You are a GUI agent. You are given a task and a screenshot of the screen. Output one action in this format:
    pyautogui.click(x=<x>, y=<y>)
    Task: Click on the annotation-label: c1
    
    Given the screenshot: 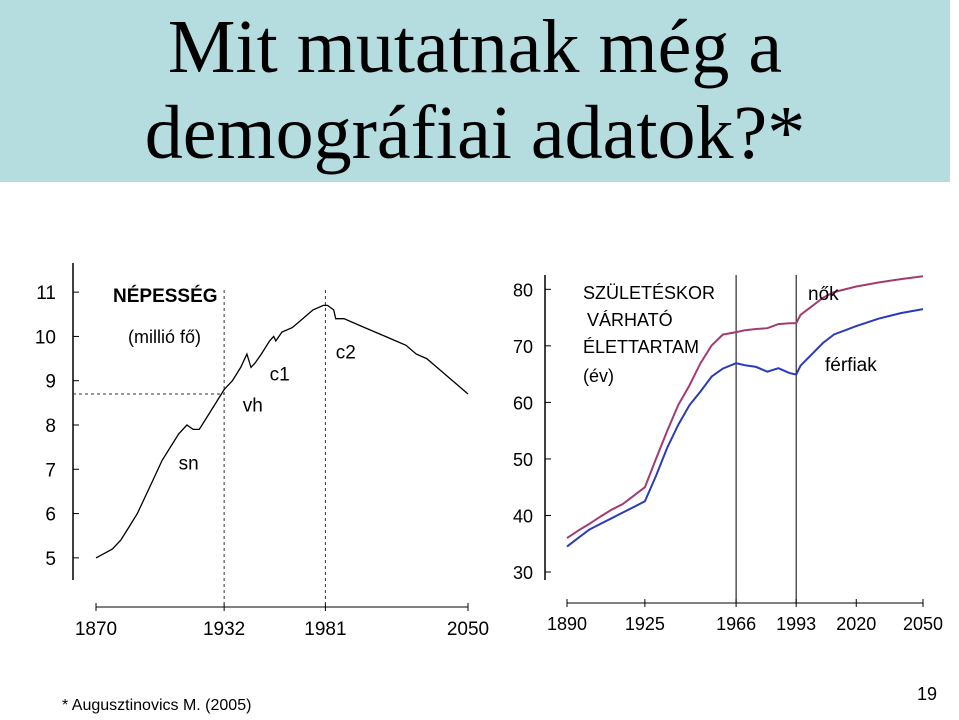 What is the action you would take?
    pyautogui.click(x=280, y=375)
    